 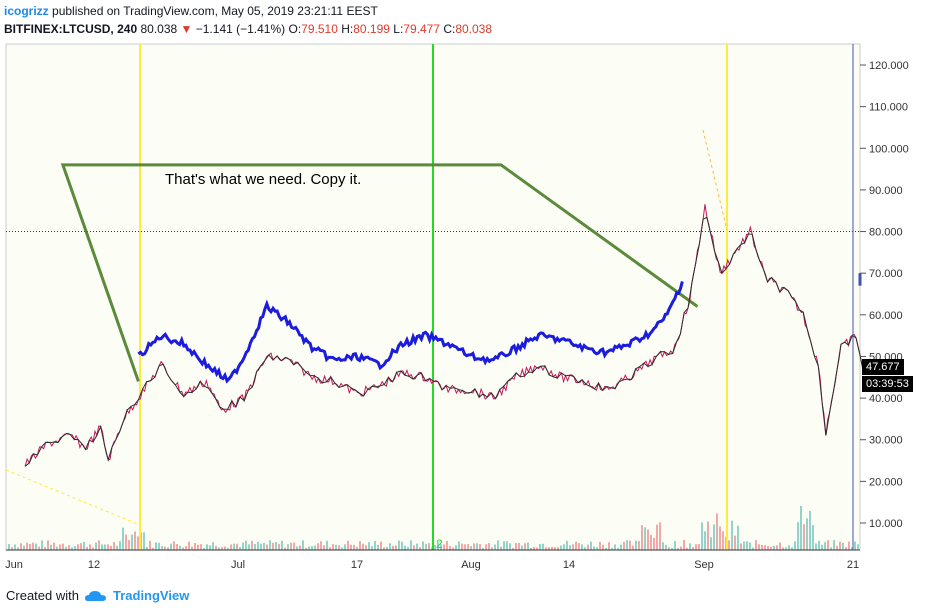 What do you see at coordinates (432, 560) in the screenshot?
I see `x-axis: Jun 12 Jul 17 Aug 14 Sep 21` at bounding box center [432, 560].